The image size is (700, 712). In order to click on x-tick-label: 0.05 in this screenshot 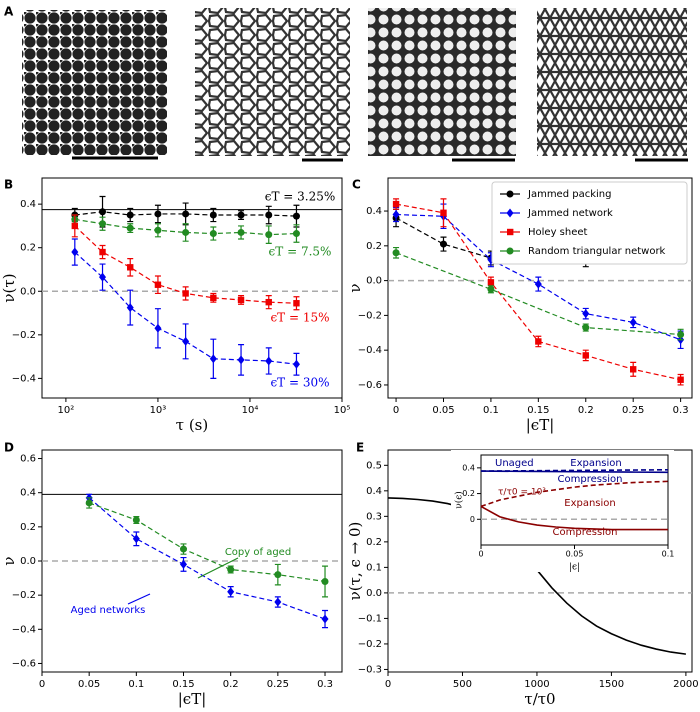, I will do `click(443, 410)`.